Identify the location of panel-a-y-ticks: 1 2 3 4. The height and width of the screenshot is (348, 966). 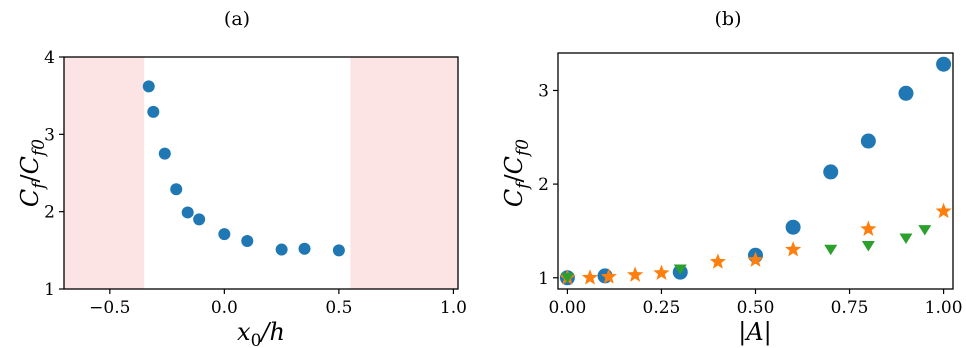
(54, 174).